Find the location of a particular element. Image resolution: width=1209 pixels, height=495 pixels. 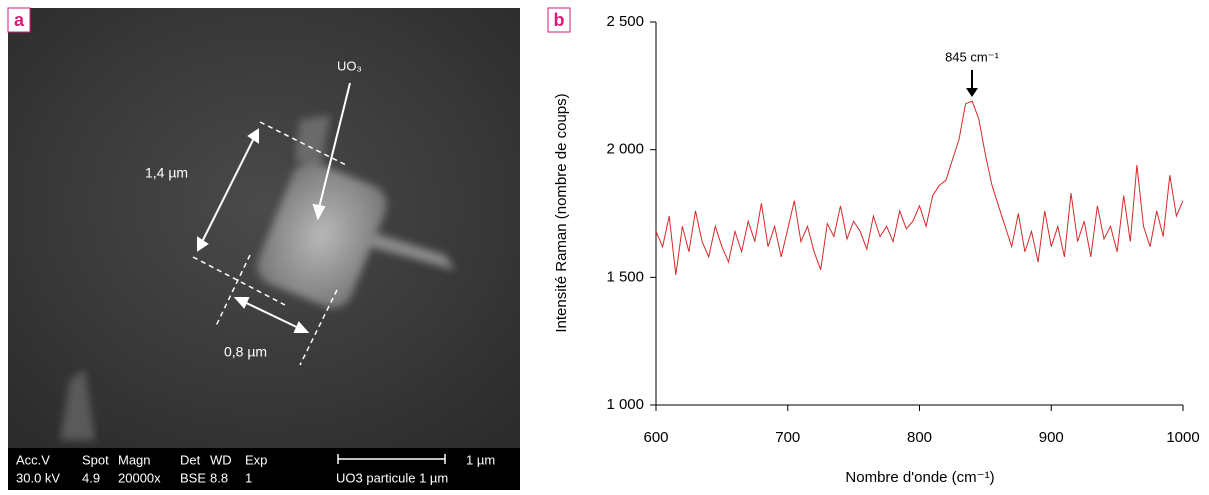

y-tick-label: 1 500 is located at coordinates (625, 276).